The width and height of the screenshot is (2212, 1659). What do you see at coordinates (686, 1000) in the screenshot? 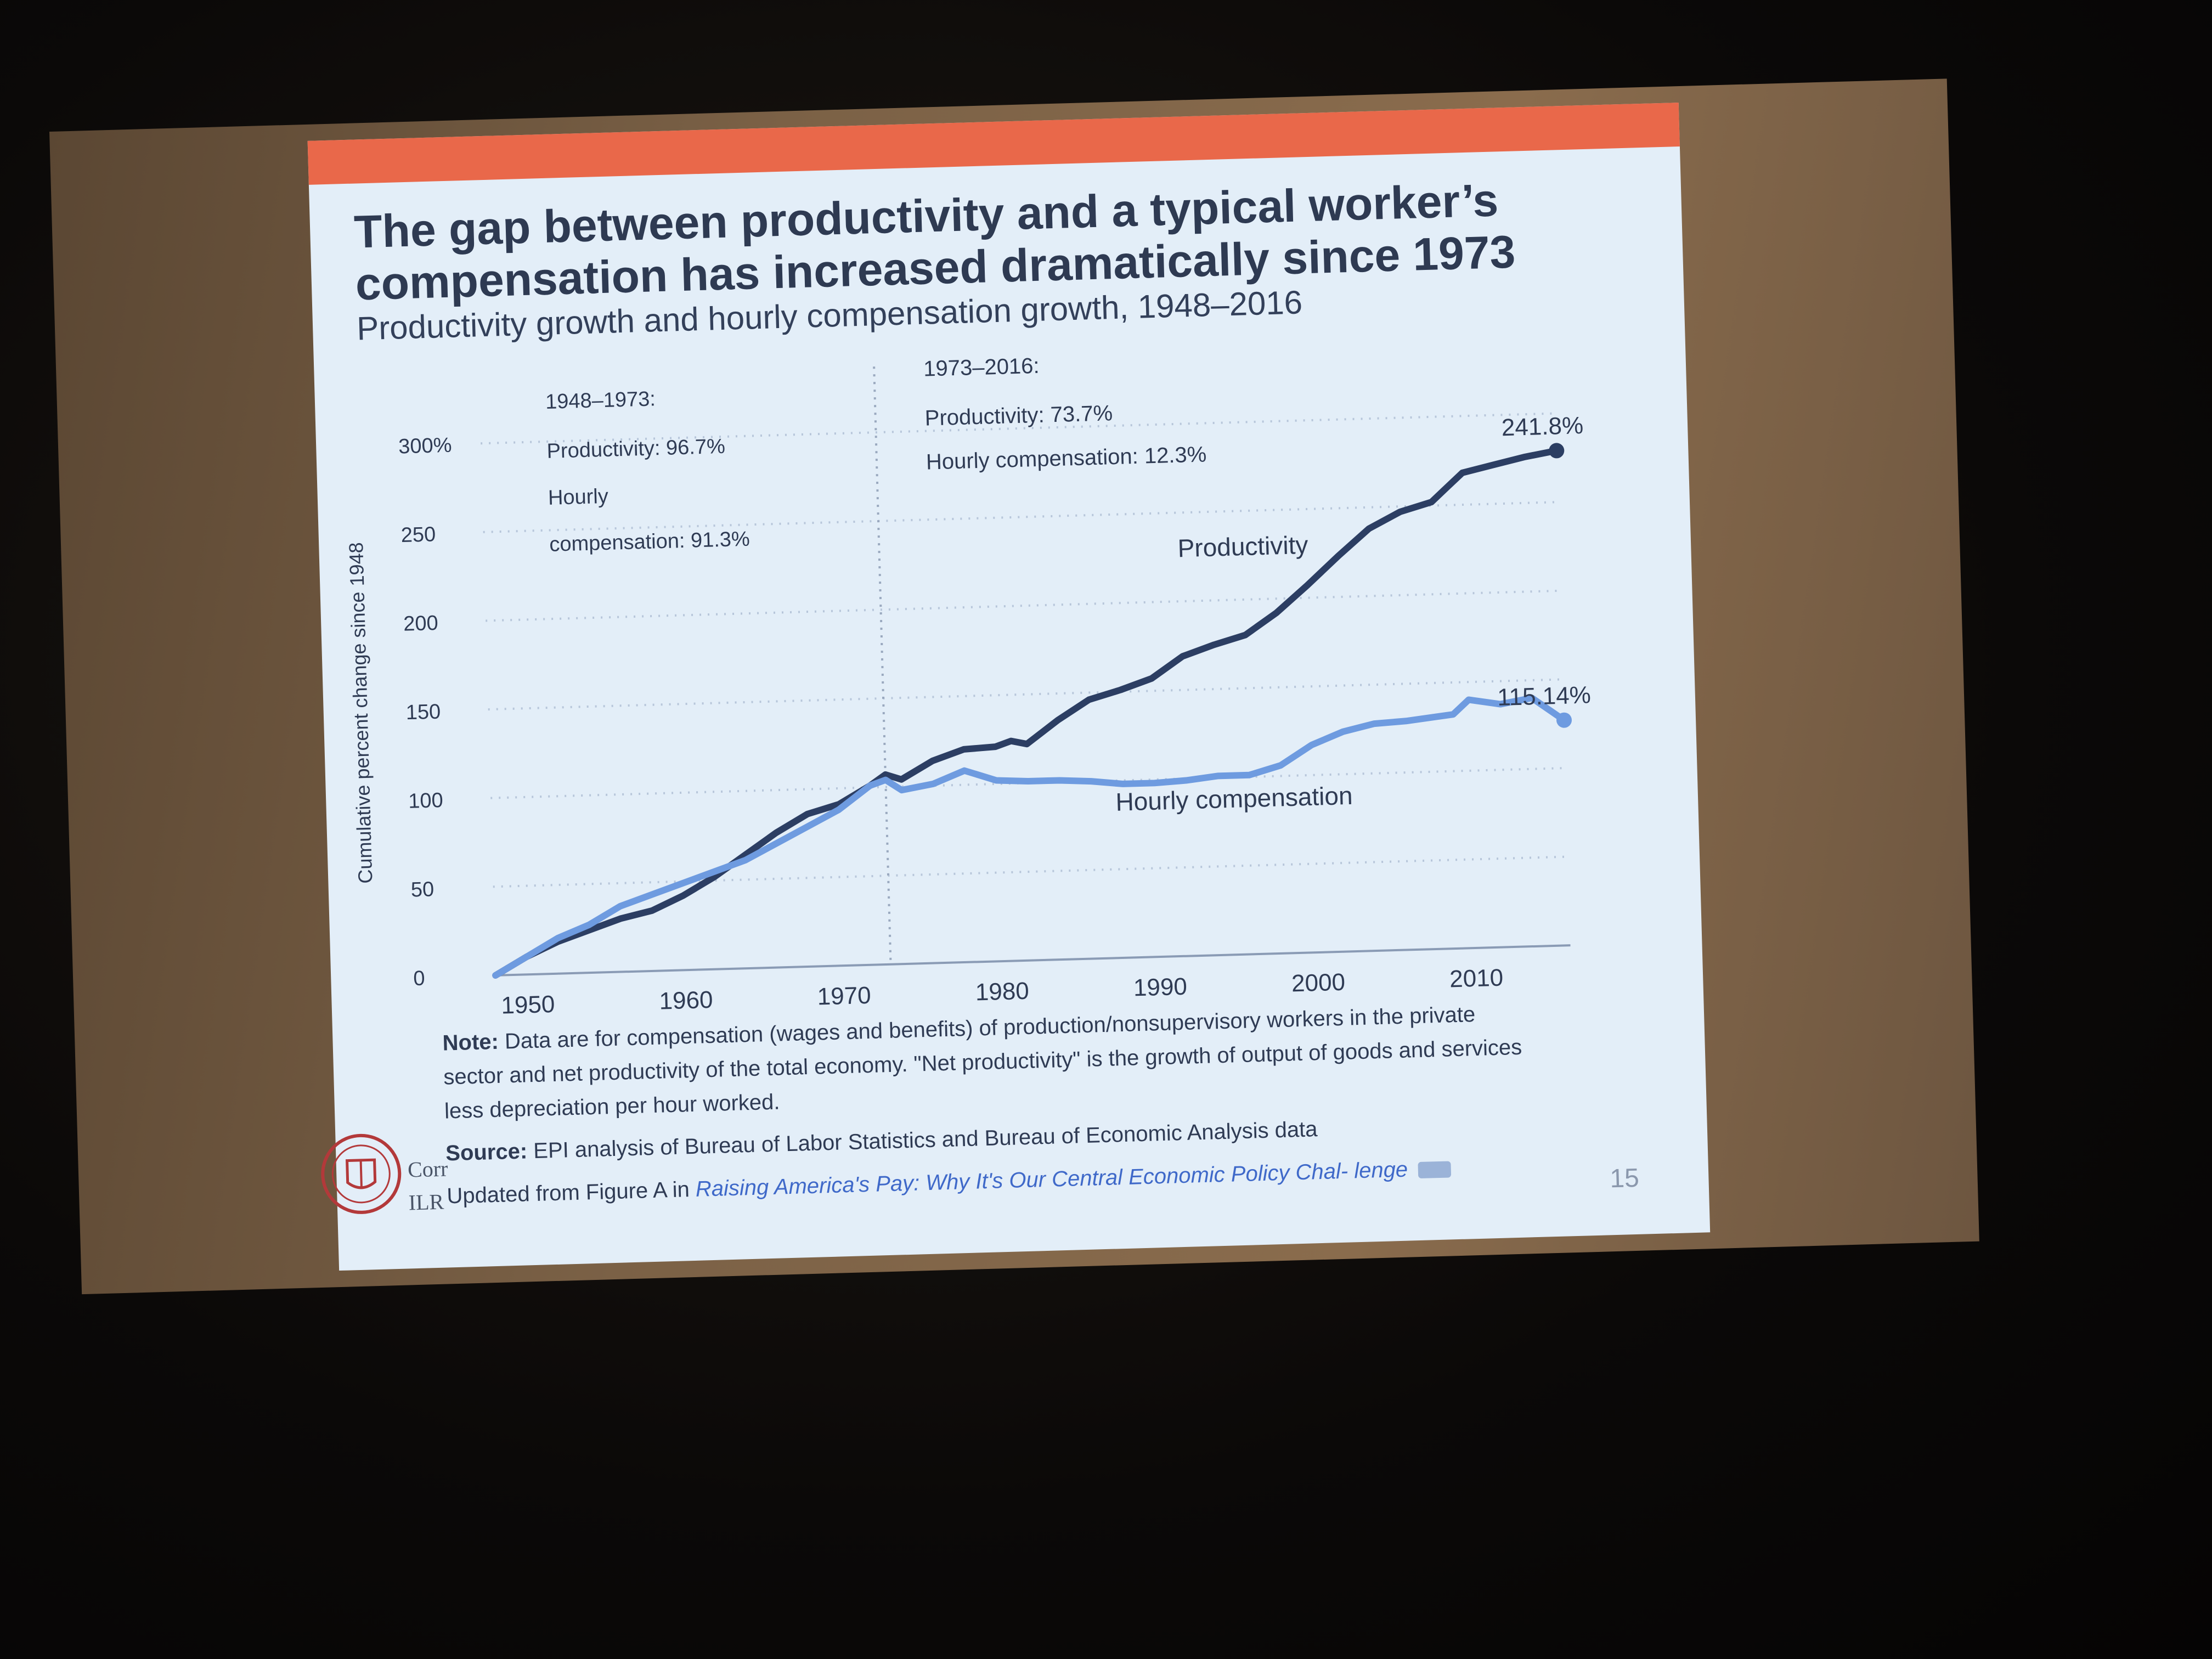
I see `x-tick-label: 1960` at bounding box center [686, 1000].